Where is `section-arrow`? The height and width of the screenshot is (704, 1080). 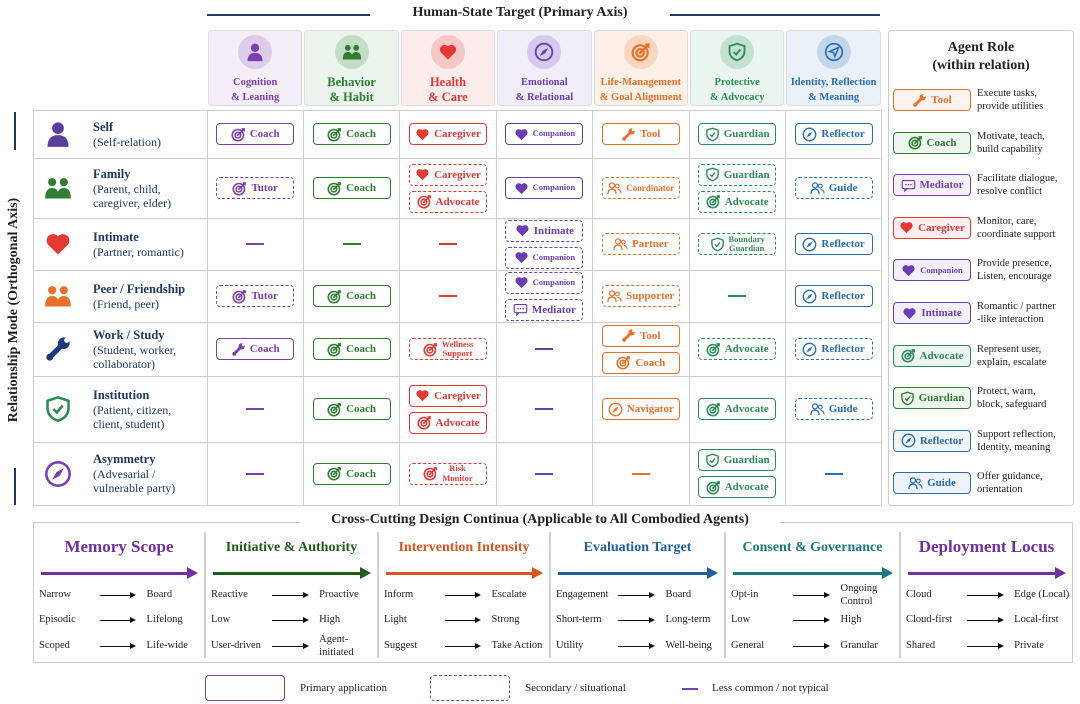
section-arrow is located at coordinates (633, 573).